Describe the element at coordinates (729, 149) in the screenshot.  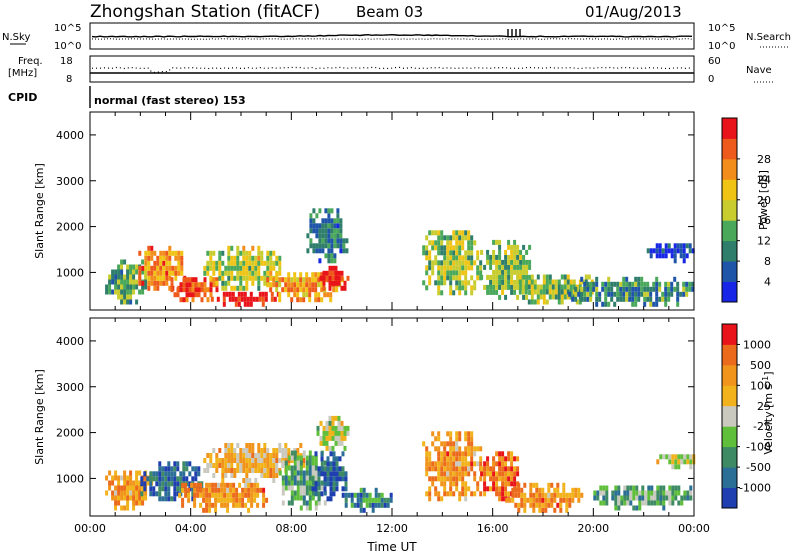
I see `colorbar-swatch` at that location.